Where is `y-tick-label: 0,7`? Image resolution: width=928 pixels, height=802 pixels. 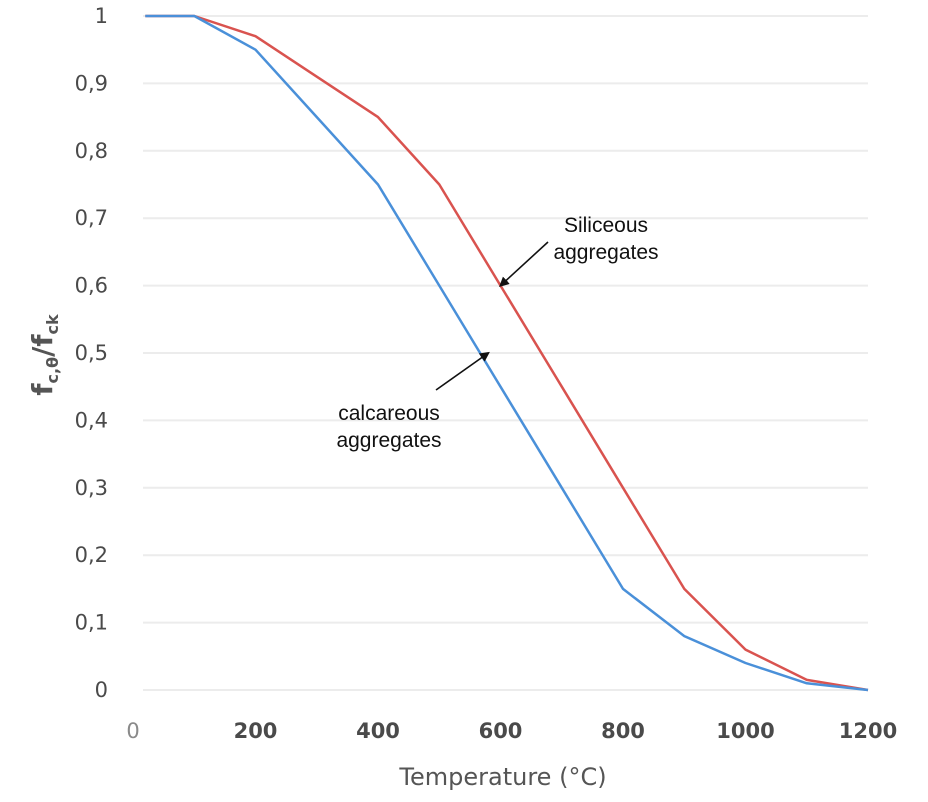 y-tick-label: 0,7 is located at coordinates (91, 218).